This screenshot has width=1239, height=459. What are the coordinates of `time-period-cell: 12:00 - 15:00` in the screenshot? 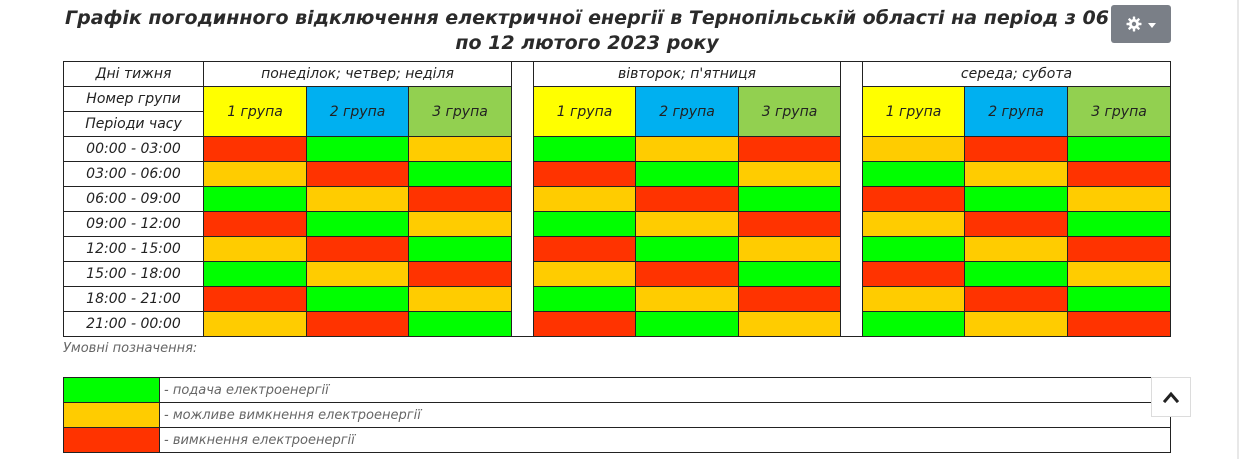 It's located at (133, 249).